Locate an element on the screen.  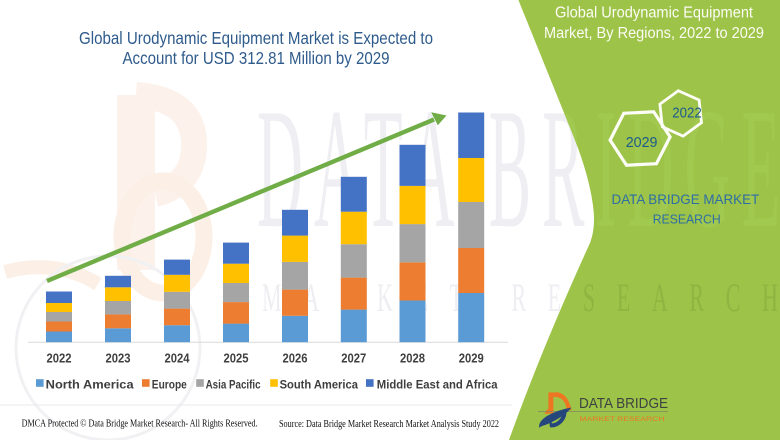
svg-text: MARKET RESEARCH is located at coordinates (622, 419).